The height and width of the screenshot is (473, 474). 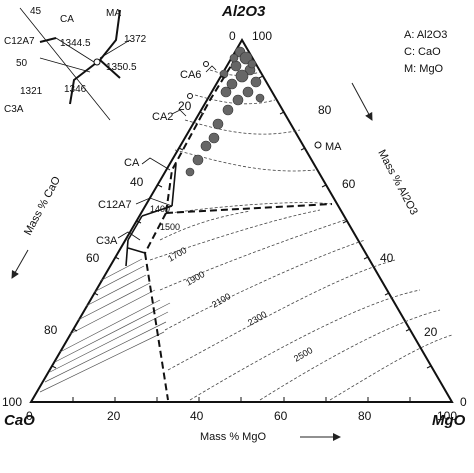 What do you see at coordinates (232, 36) in the screenshot?
I see `left-tick-0: 0` at bounding box center [232, 36].